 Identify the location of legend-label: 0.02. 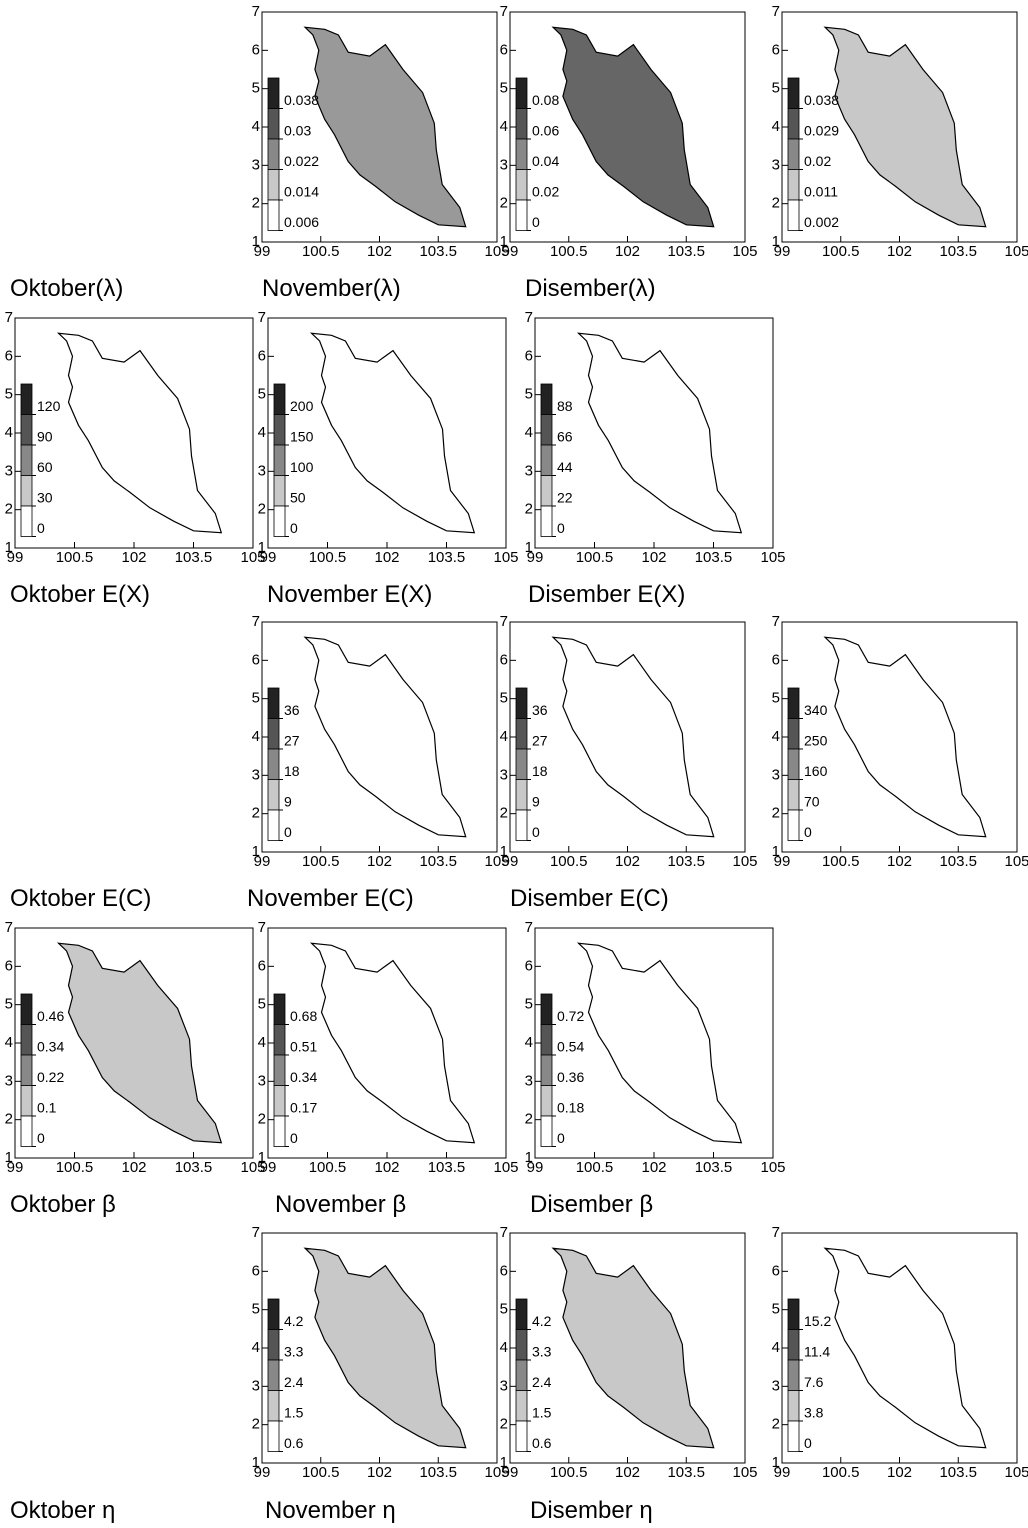
(817, 161).